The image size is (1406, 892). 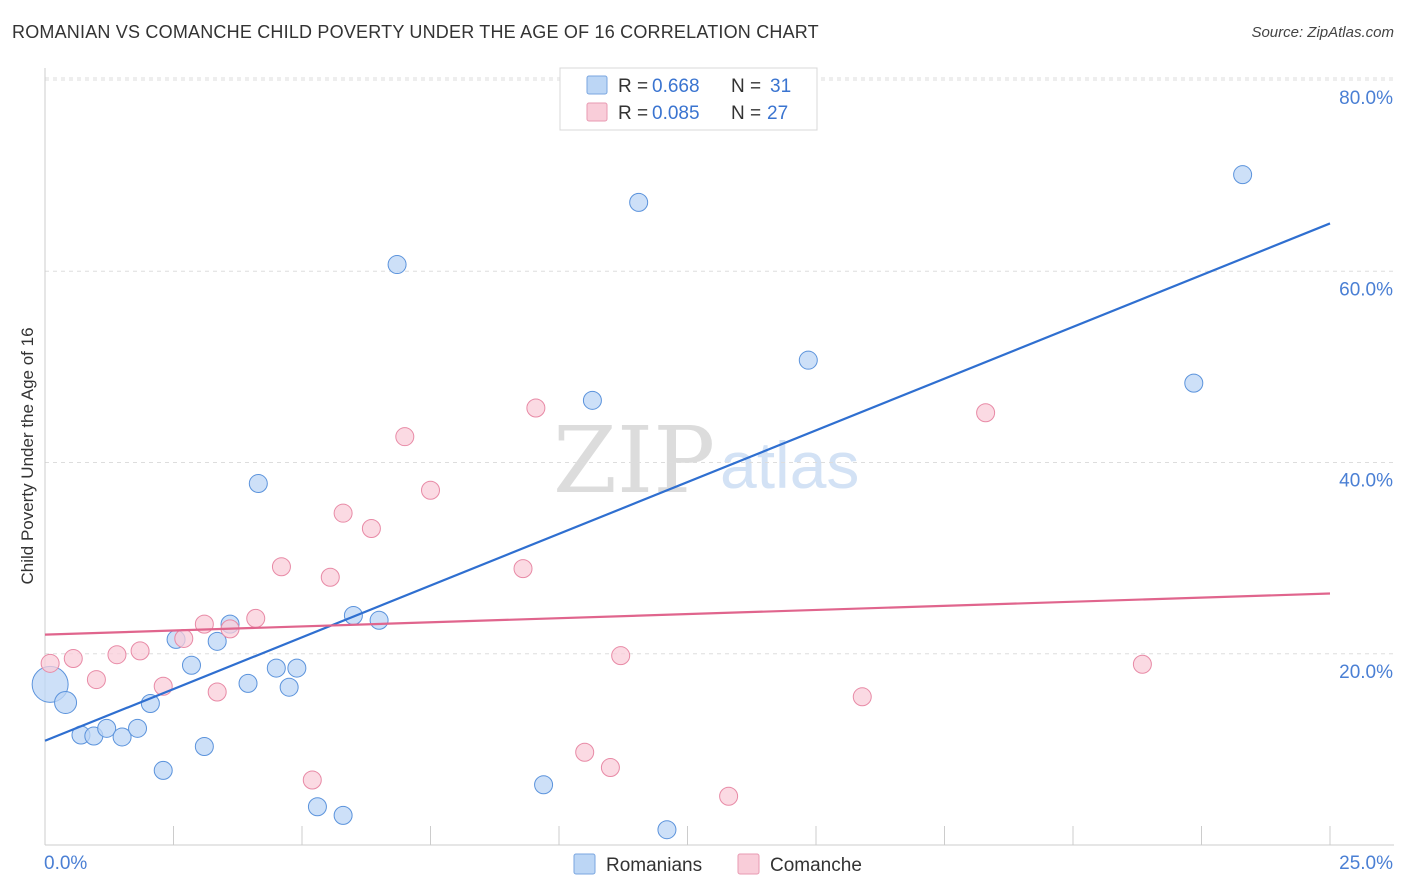 What do you see at coordinates (633, 86) in the screenshot?
I see `legend-r-label-1: R =` at bounding box center [633, 86].